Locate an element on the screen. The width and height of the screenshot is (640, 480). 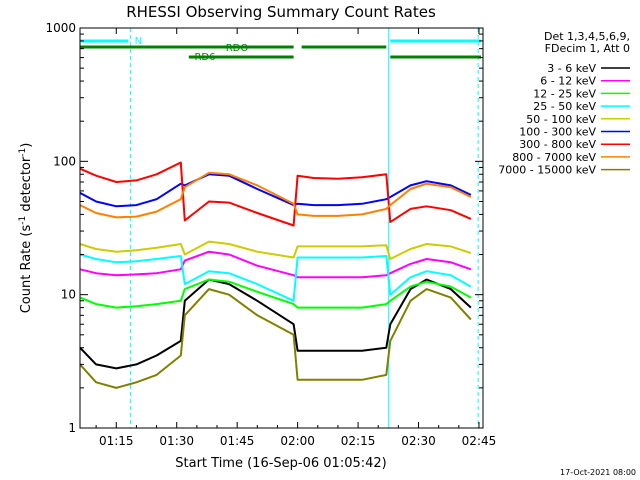
x-tick-label-1: 01:30 is located at coordinates (176, 441).